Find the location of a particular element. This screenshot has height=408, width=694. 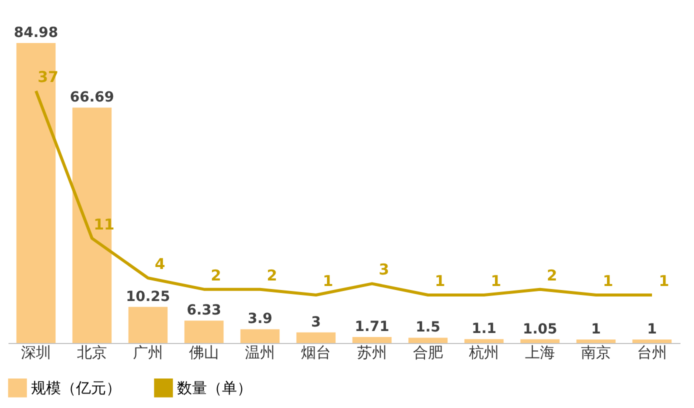

data-label: 1.71 is located at coordinates (372, 326).